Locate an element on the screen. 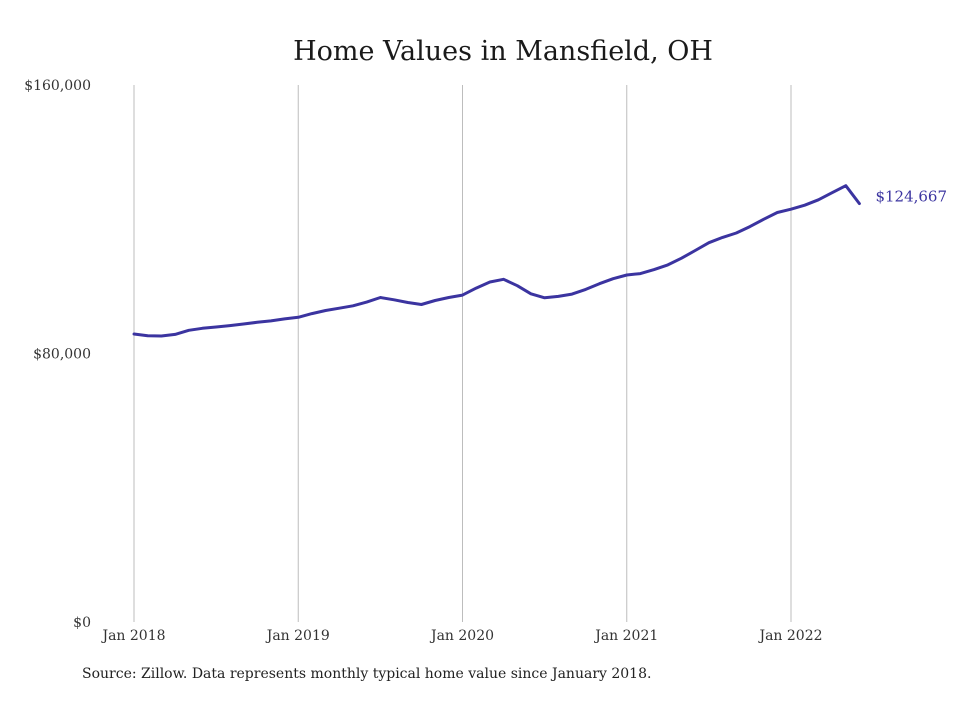 The height and width of the screenshot is (704, 980). x-tick-label-3: Jan 2021 is located at coordinates (625, 636).